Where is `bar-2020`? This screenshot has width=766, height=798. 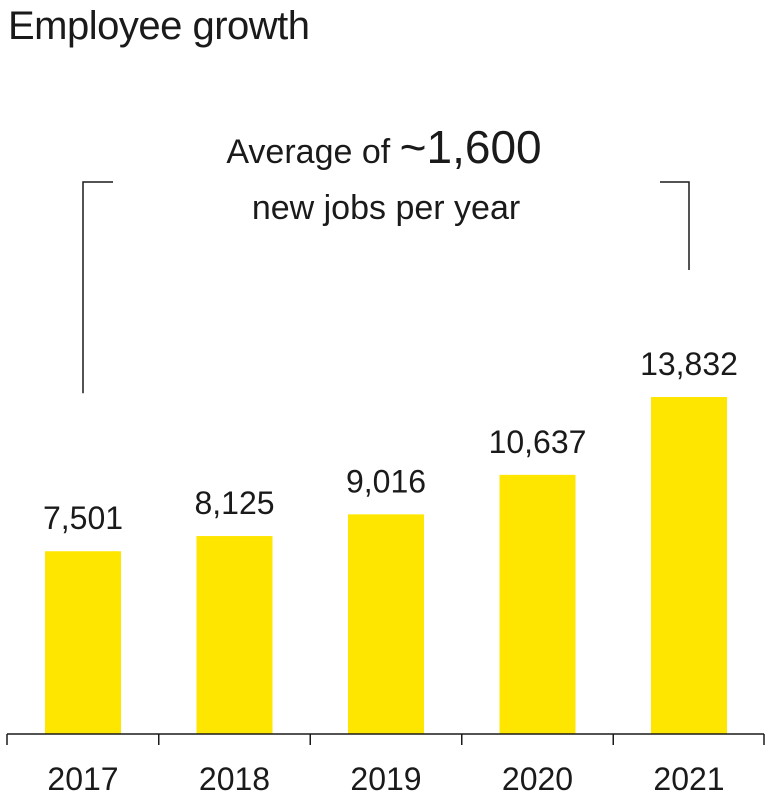 bar-2020 is located at coordinates (537, 604).